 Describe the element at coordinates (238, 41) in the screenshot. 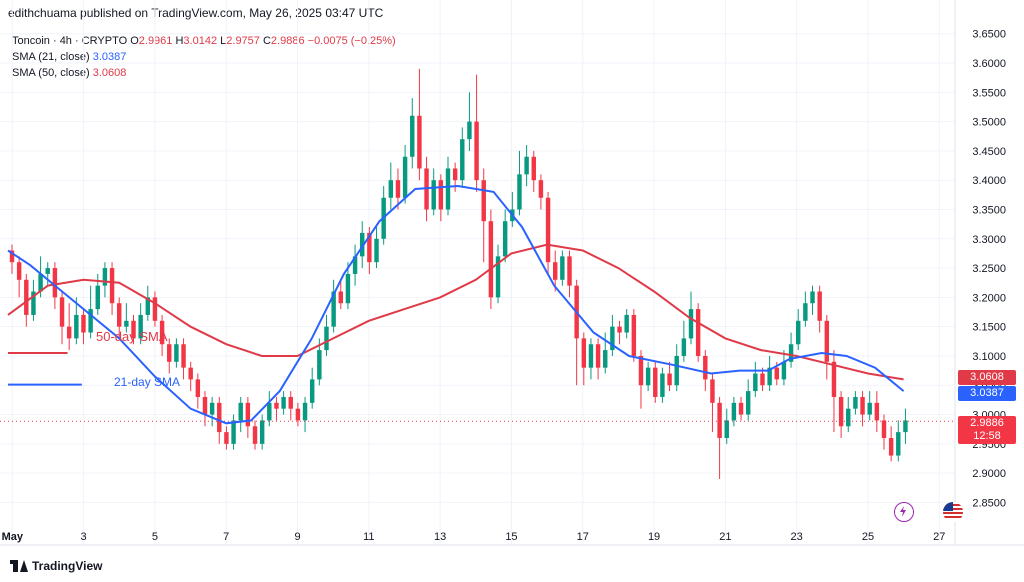

I see `ohlc-l: L2.9757` at that location.